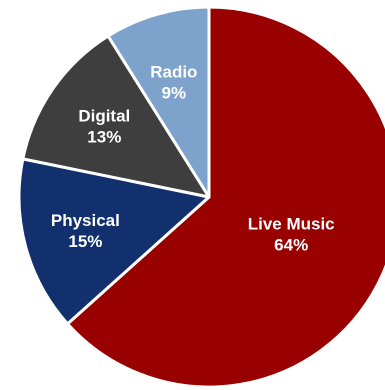 The image size is (385, 390). Describe the element at coordinates (173, 72) in the screenshot. I see `slice-label-radio: Radio` at that location.